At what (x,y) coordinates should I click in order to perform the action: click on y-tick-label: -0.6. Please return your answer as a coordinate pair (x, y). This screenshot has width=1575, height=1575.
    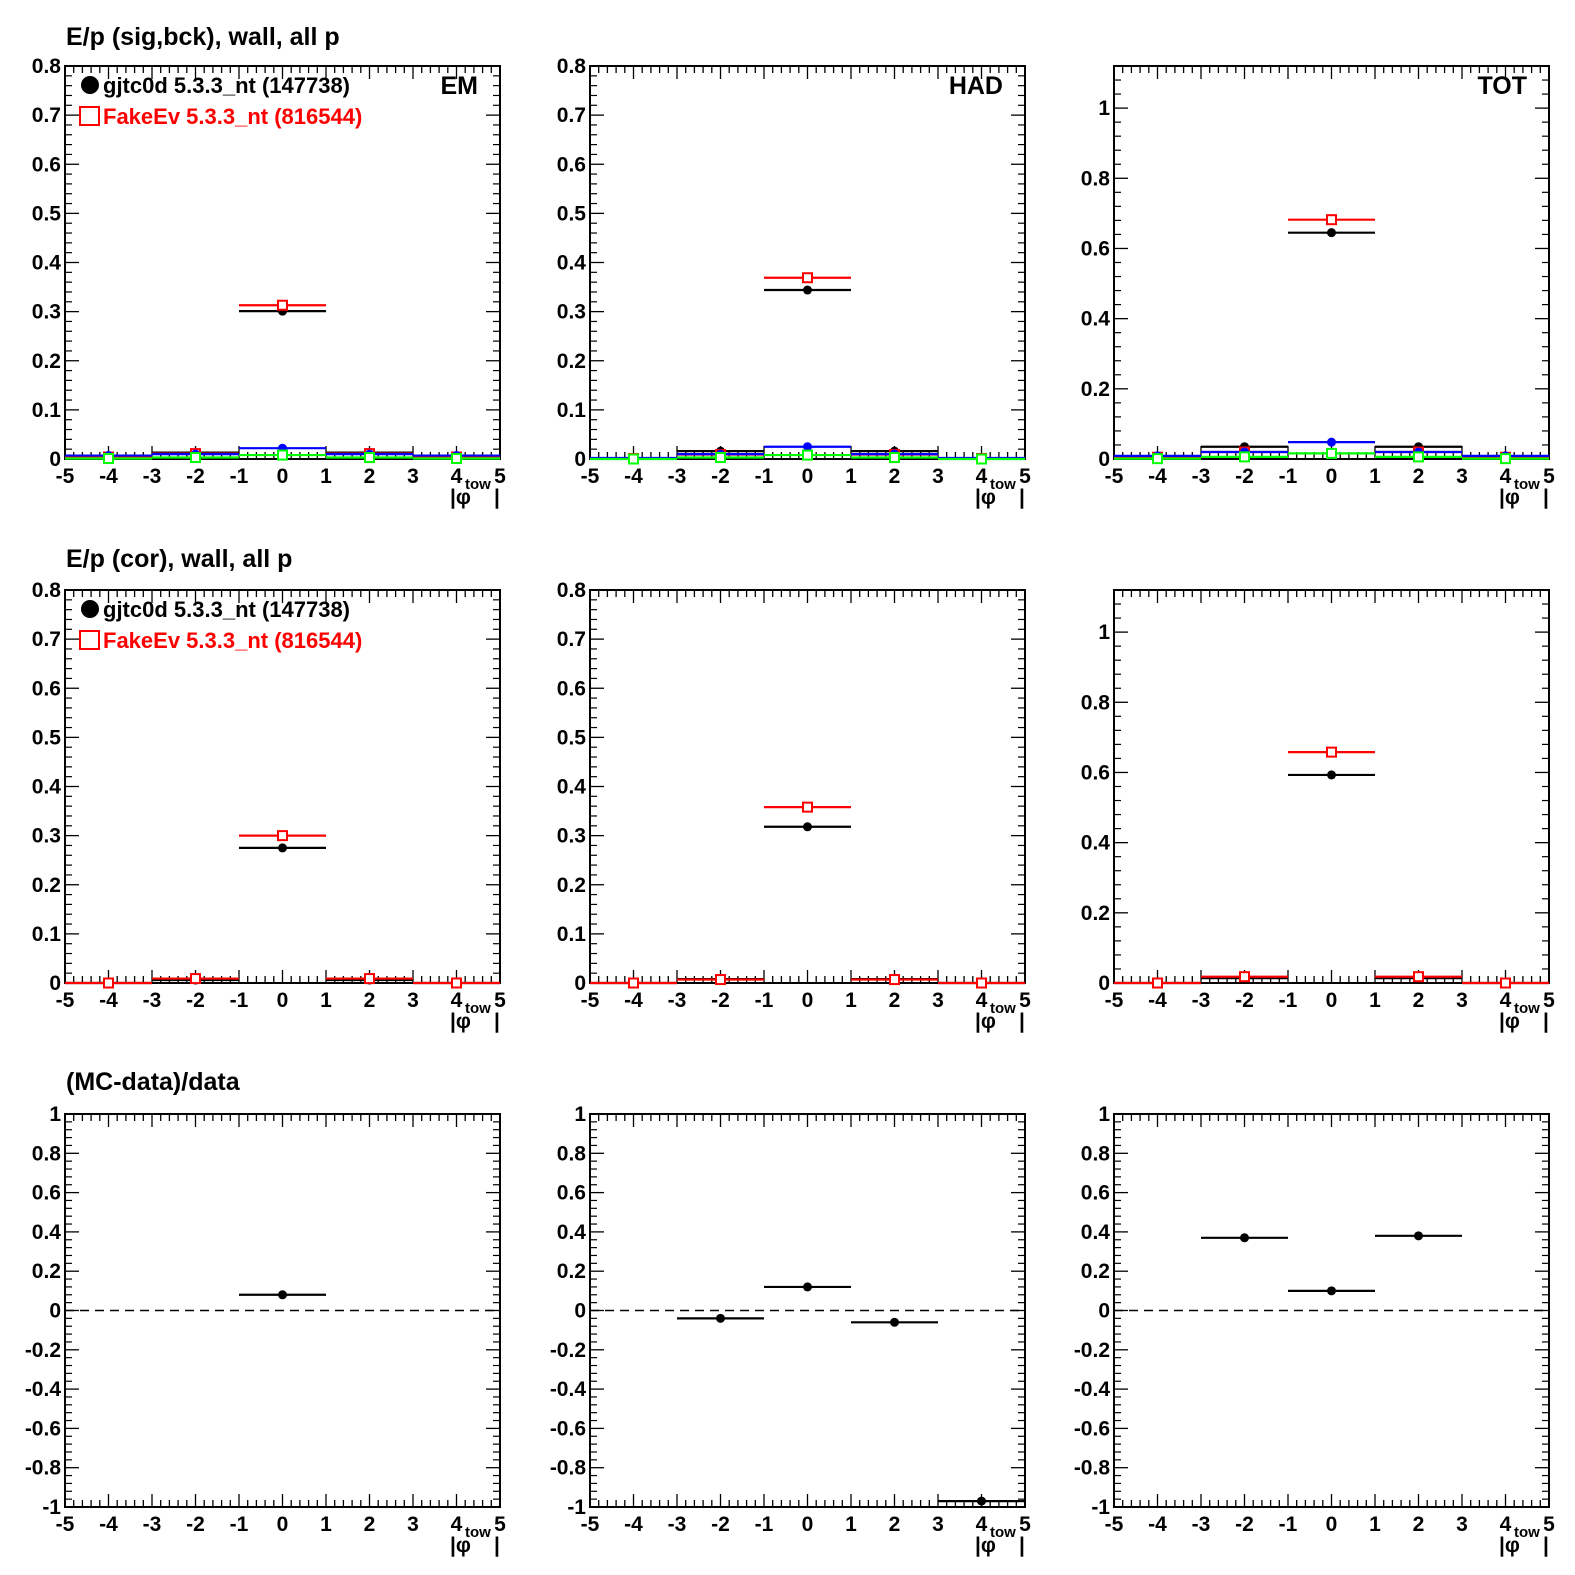
    Looking at the image, I should click on (568, 1428).